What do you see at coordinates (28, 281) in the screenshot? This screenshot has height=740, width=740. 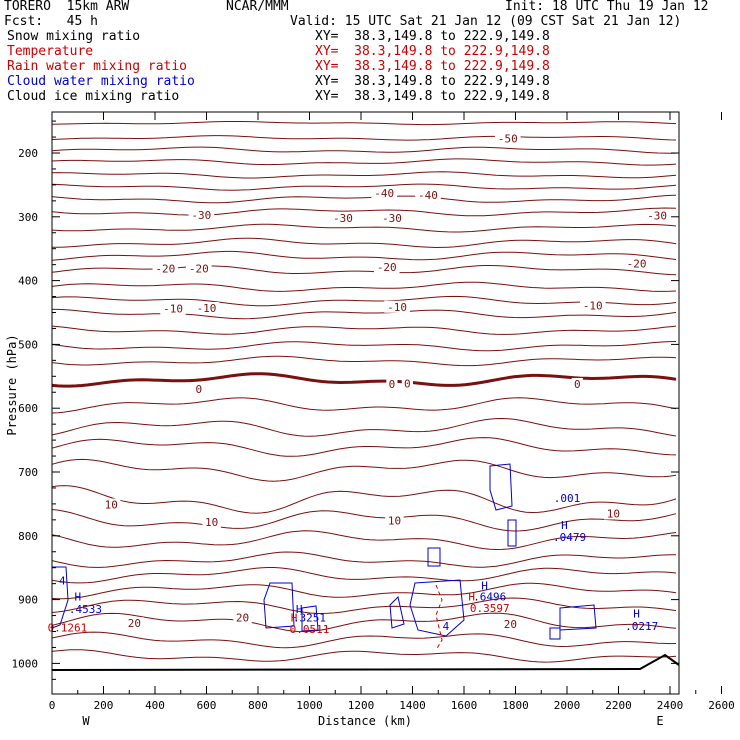 I see `y-tick-label: 400` at bounding box center [28, 281].